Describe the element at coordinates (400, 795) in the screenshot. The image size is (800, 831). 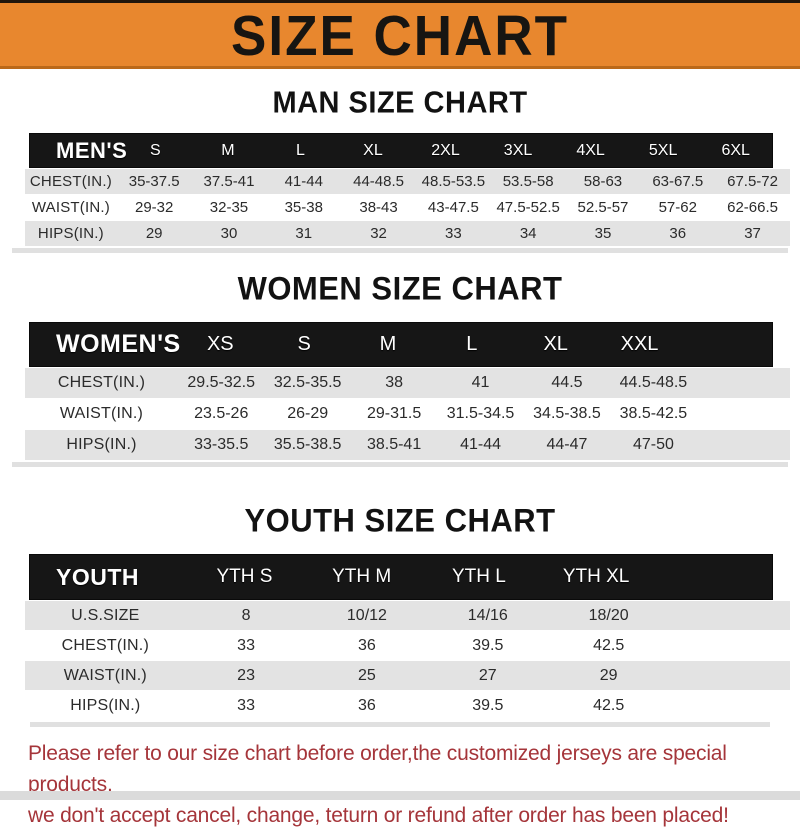
I see `bottom-edge-strip` at that location.